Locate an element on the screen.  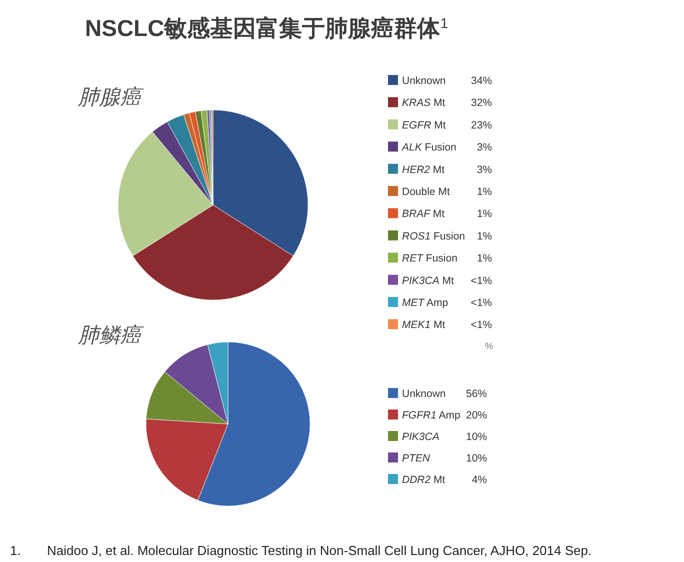
legend-label: KRAS Mt is located at coordinates (424, 103).